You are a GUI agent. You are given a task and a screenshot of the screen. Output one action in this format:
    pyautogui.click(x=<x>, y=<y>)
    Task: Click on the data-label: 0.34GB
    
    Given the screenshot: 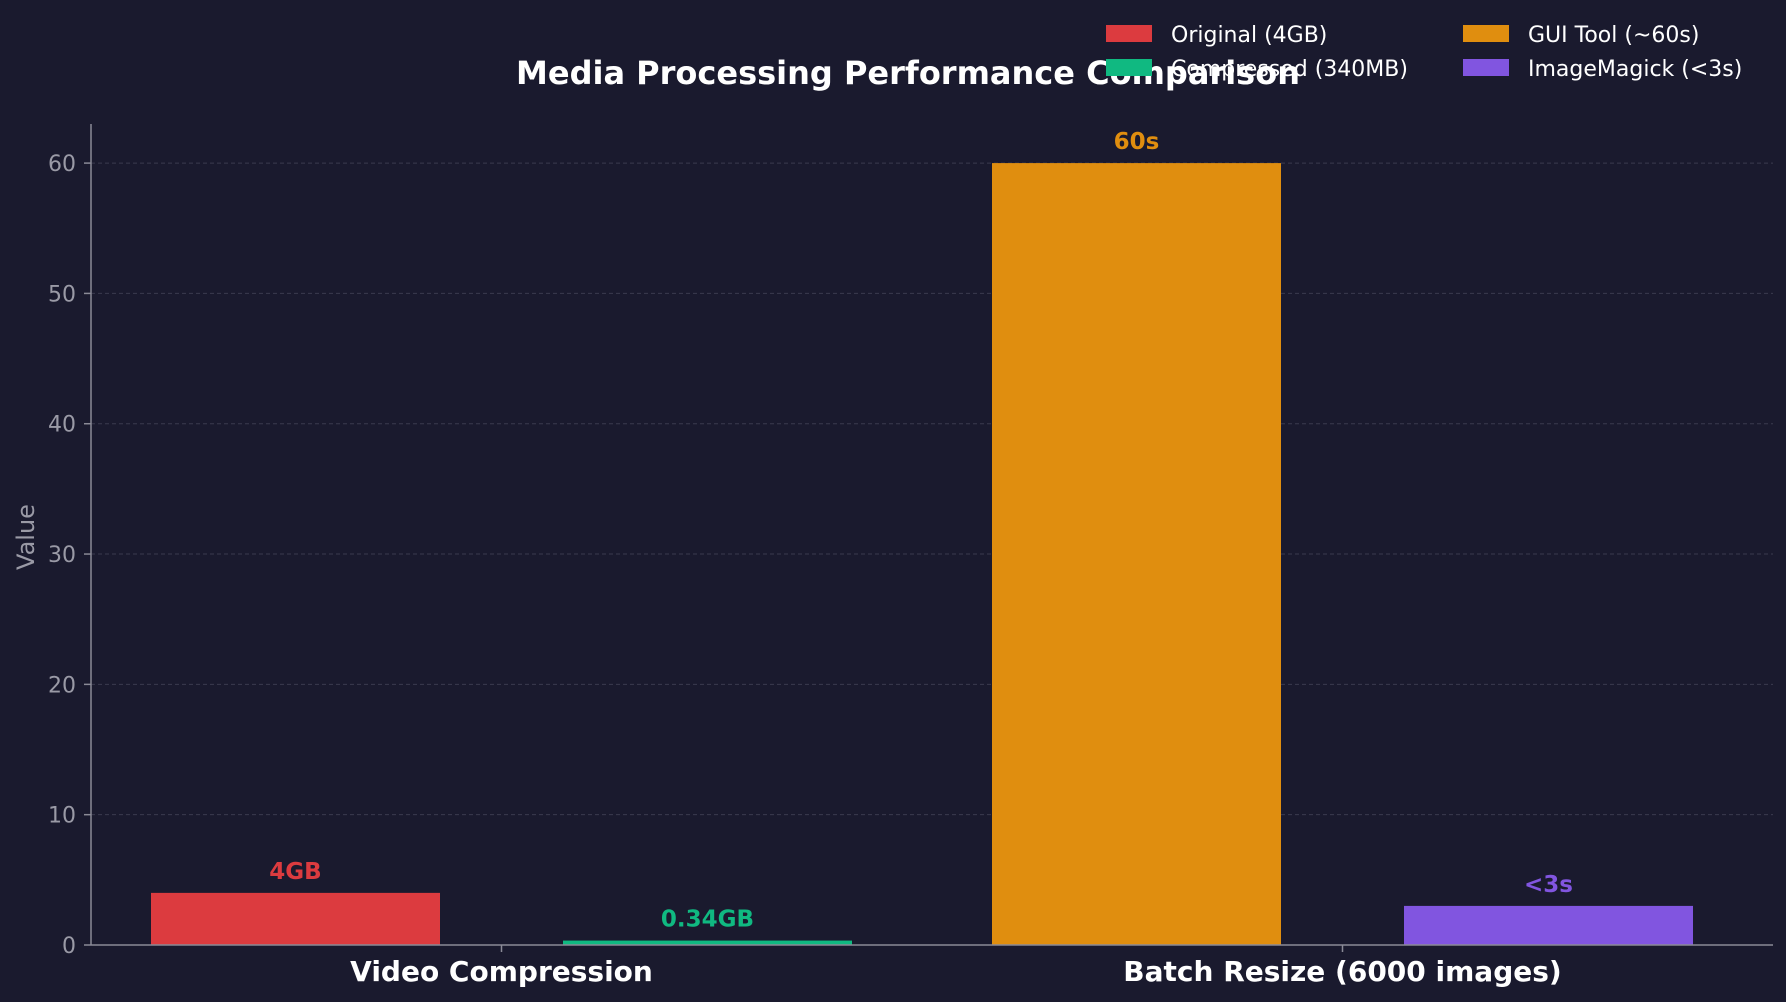 What is the action you would take?
    pyautogui.click(x=707, y=920)
    